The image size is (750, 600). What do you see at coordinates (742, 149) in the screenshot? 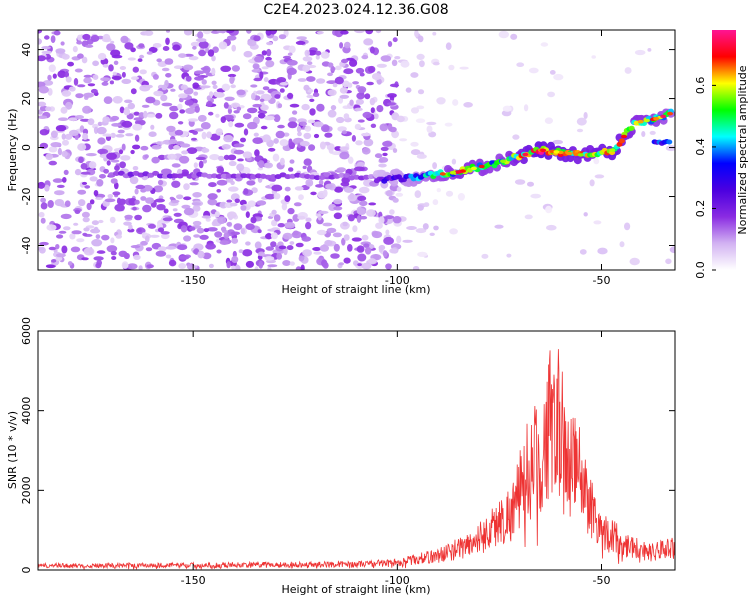
I see `colorbar-label: Normalized spectral amplitude` at bounding box center [742, 149].